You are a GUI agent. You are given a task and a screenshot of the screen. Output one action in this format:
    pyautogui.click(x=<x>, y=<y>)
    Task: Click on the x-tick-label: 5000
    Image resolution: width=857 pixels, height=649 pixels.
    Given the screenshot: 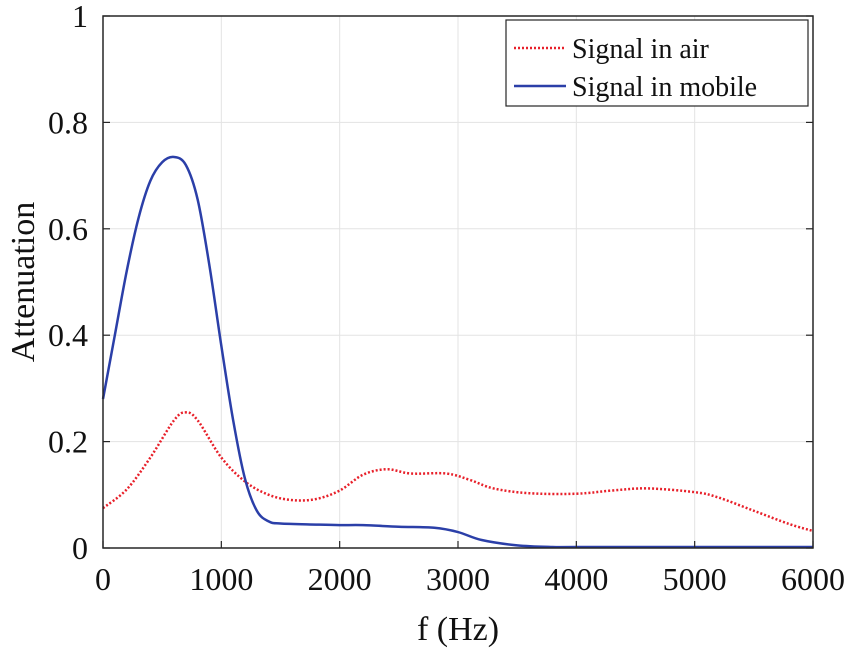 What is the action you would take?
    pyautogui.click(x=695, y=579)
    